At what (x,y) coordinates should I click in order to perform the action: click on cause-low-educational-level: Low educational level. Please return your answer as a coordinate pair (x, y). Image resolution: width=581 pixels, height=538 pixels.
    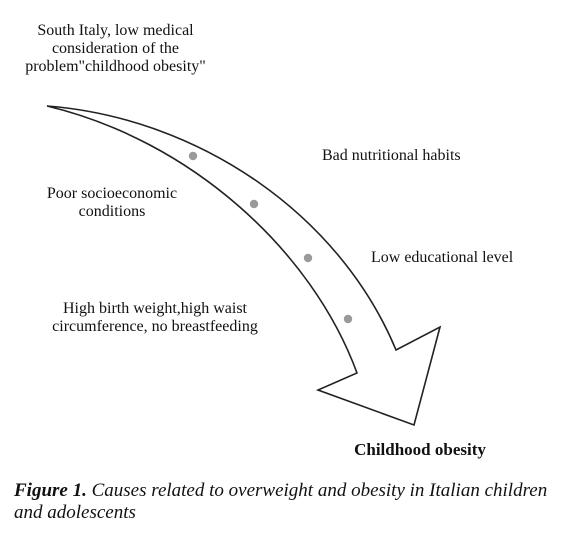
    Looking at the image, I should click on (442, 257).